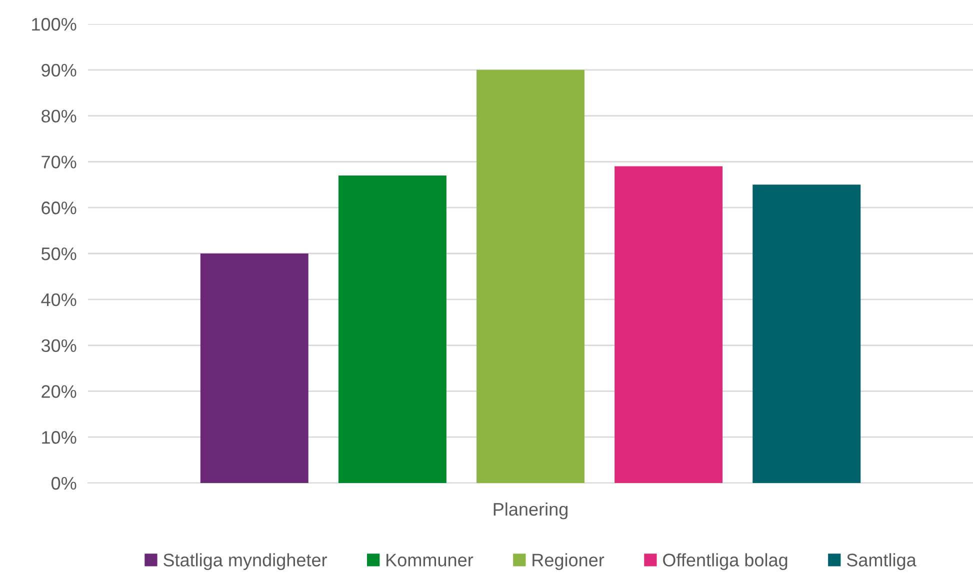 This screenshot has height=578, width=973. I want to click on legend-label: Statliga myndigheter, so click(245, 561).